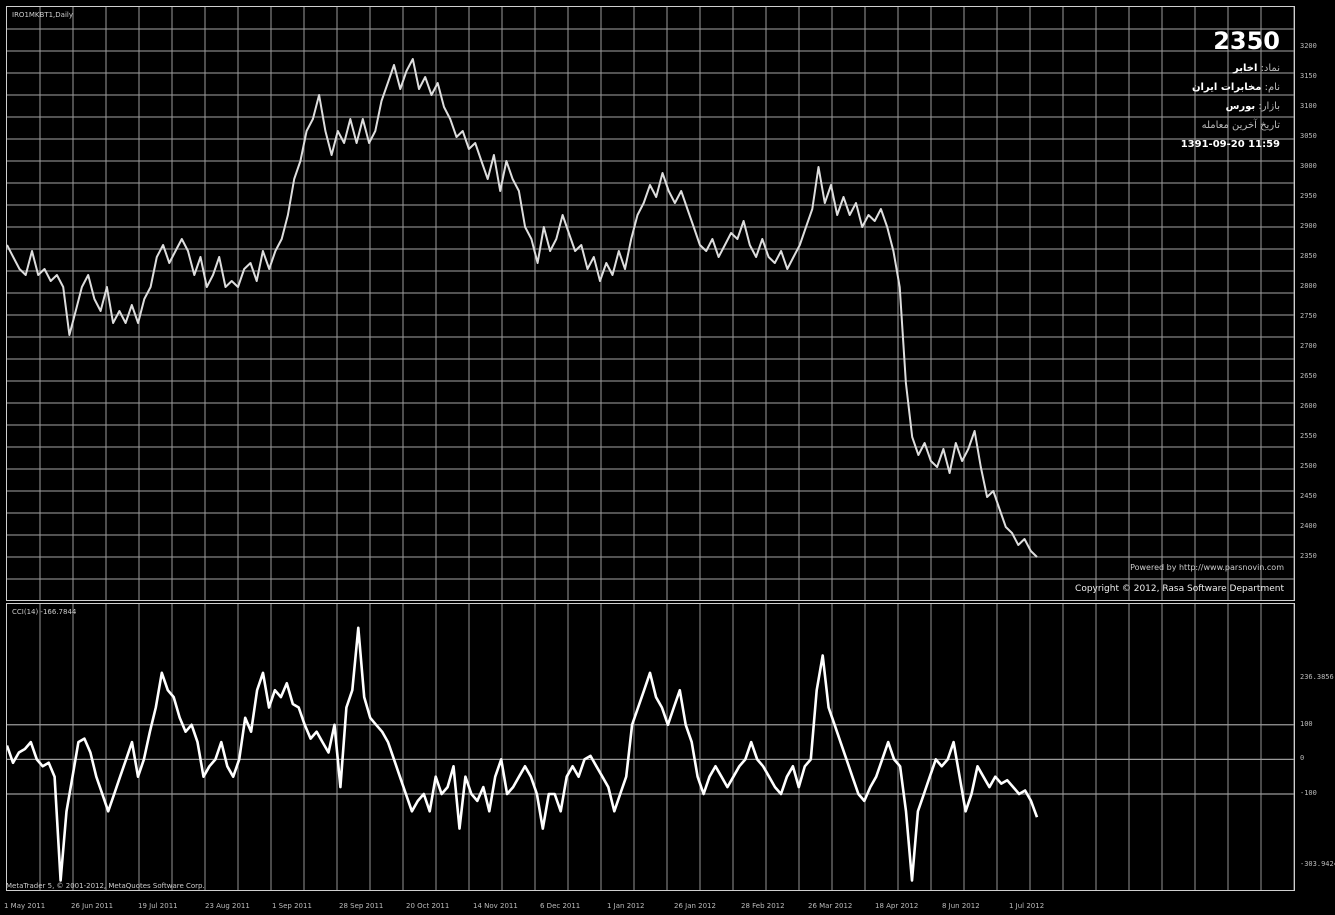 Image resolution: width=1335 pixels, height=915 pixels. I want to click on date-tick-label: 19 Jul 2011, so click(158, 906).